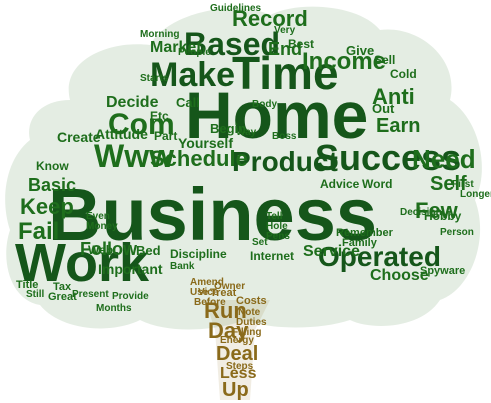 The image size is (491, 403). Describe the element at coordinates (62, 287) in the screenshot. I see `word-tax: Tax` at that location.